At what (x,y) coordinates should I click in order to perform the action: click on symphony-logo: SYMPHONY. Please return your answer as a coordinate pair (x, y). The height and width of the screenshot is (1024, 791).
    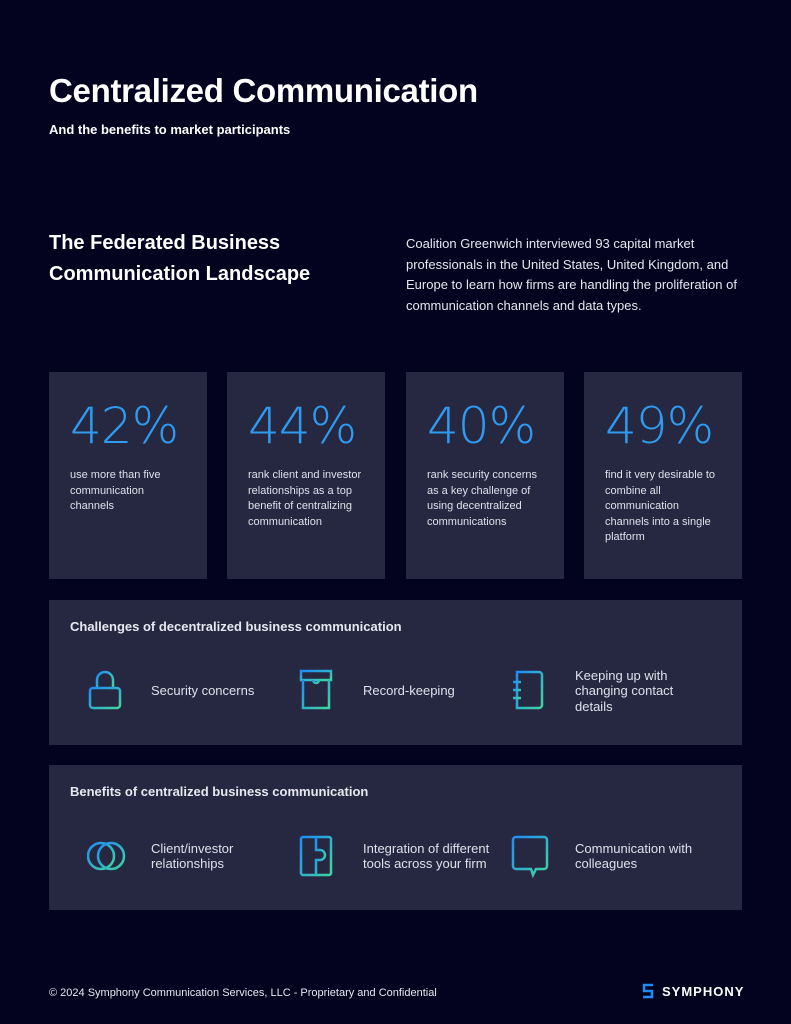
    Looking at the image, I should click on (693, 991).